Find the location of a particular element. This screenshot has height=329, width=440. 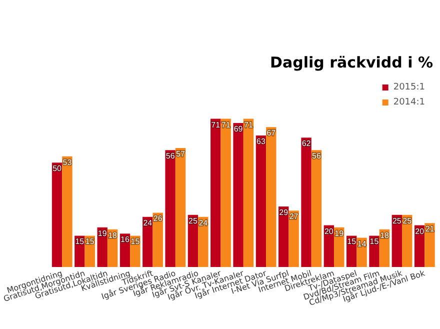

data-label: 29 is located at coordinates (284, 212).